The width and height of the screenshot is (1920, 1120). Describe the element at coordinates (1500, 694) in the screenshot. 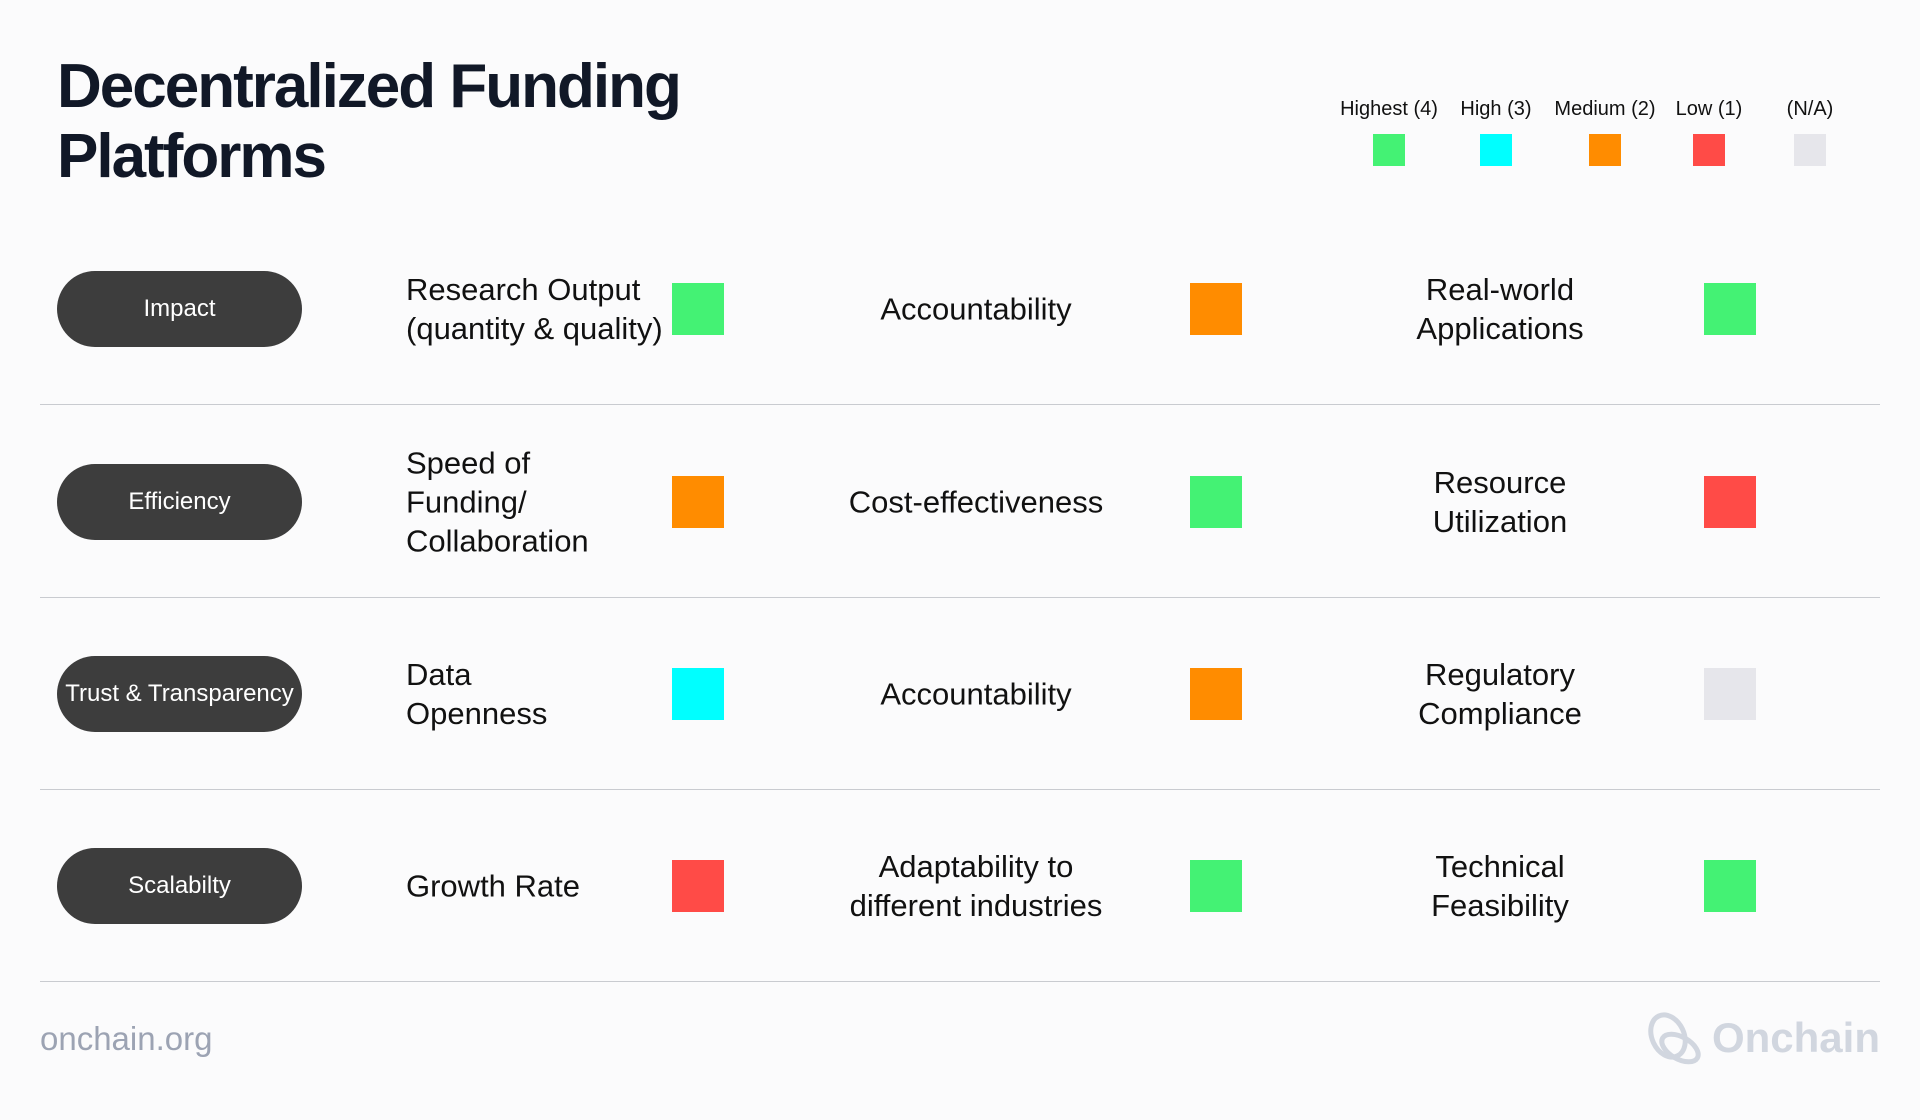

I see `metric-label: Regulatory Compliance` at that location.